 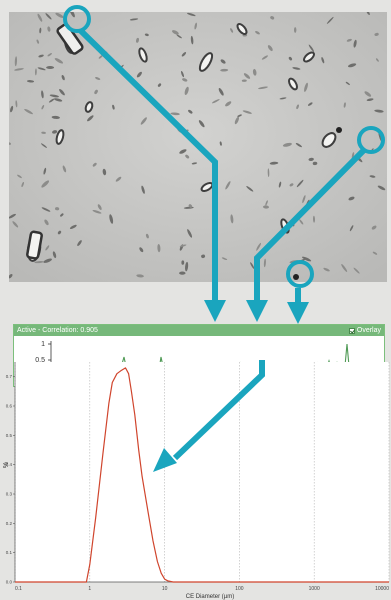 I want to click on particle-rod, so click(x=34, y=245).